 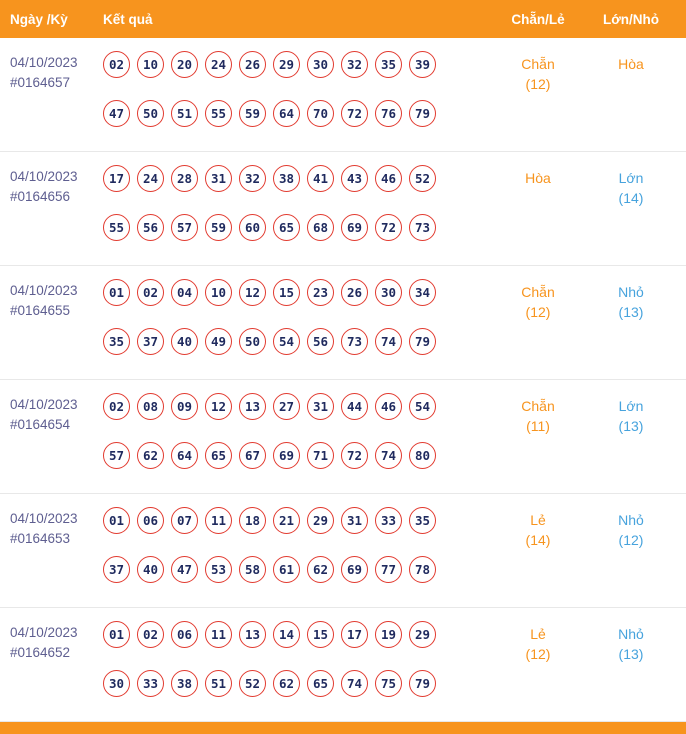 What do you see at coordinates (354, 634) in the screenshot?
I see `number-ball: 17` at bounding box center [354, 634].